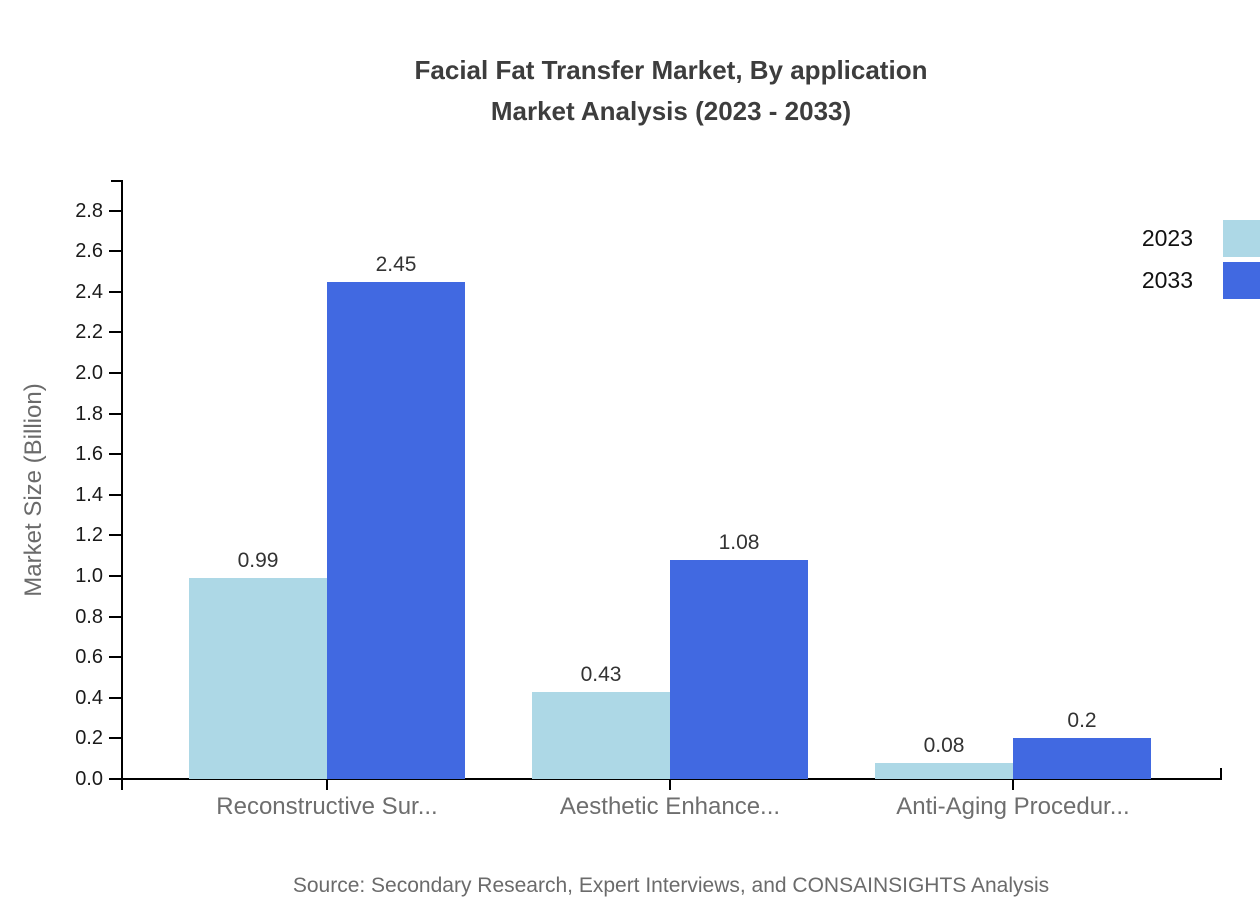  What do you see at coordinates (89, 738) in the screenshot?
I see `y-tick-label: 0.2` at bounding box center [89, 738].